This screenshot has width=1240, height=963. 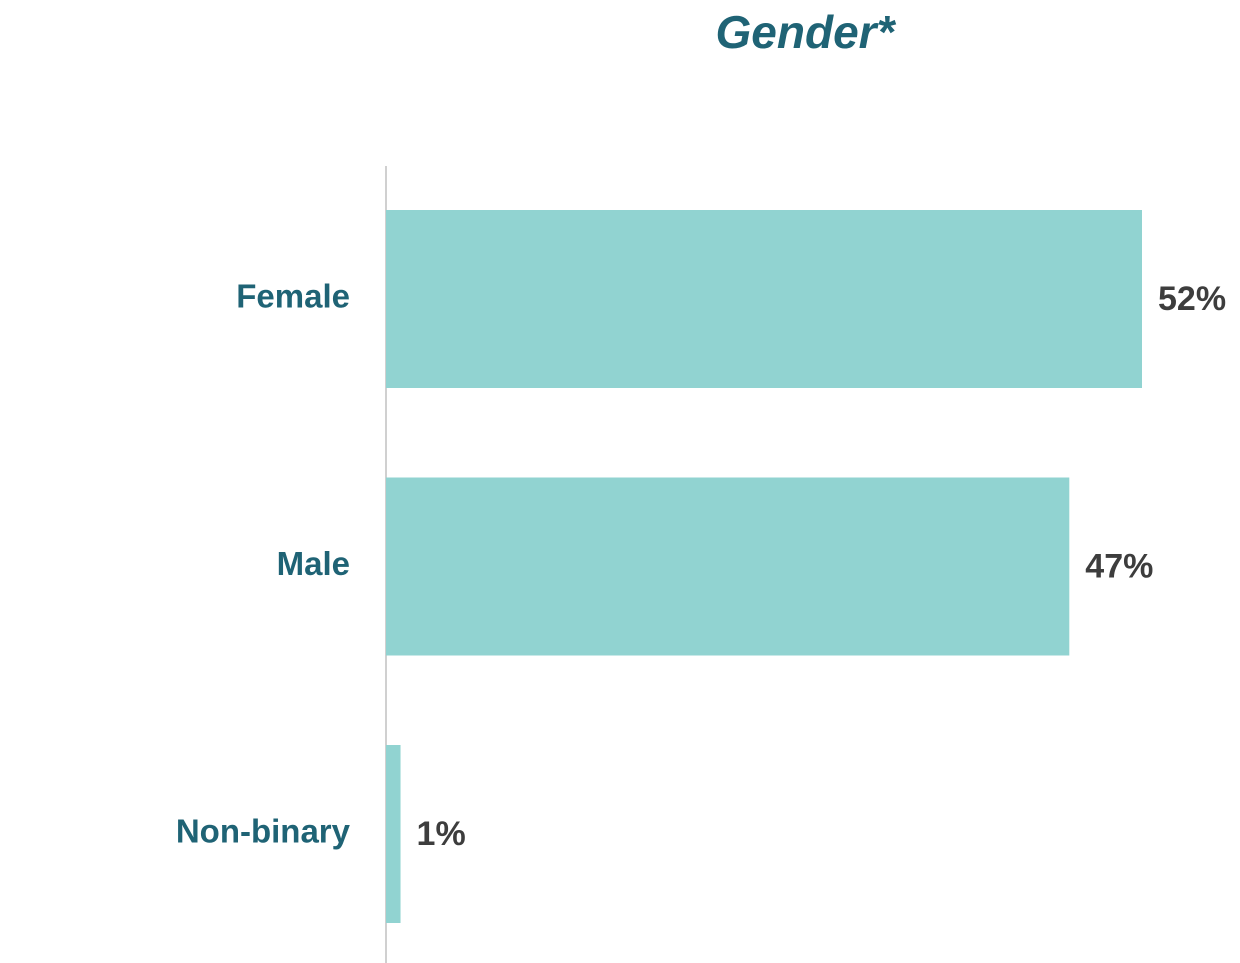 What do you see at coordinates (1192, 299) in the screenshot?
I see `value-label: 52%` at bounding box center [1192, 299].